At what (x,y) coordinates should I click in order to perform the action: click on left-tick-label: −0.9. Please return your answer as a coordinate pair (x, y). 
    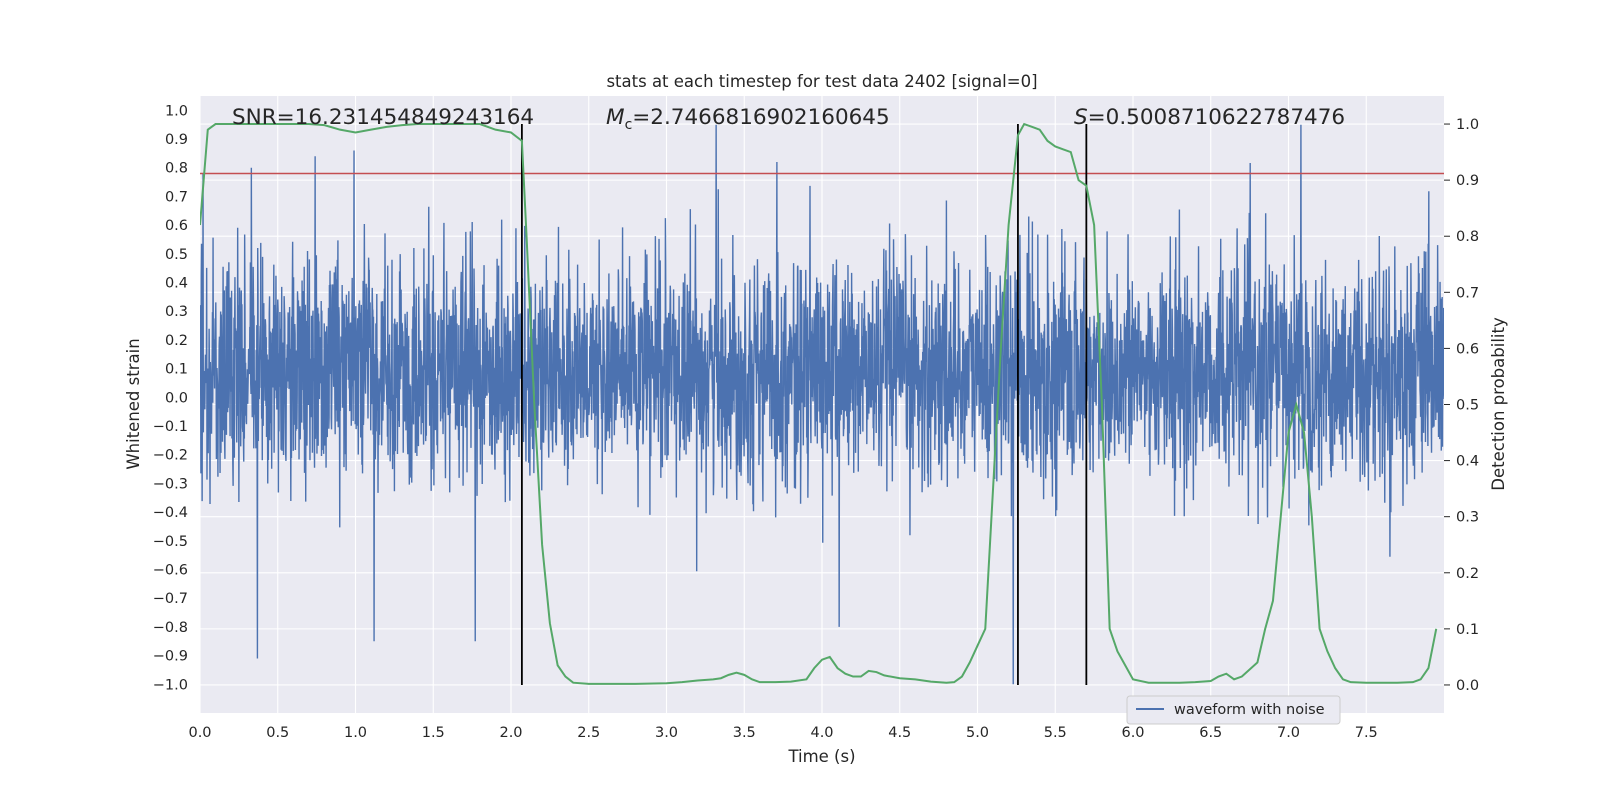
    Looking at the image, I should click on (170, 657).